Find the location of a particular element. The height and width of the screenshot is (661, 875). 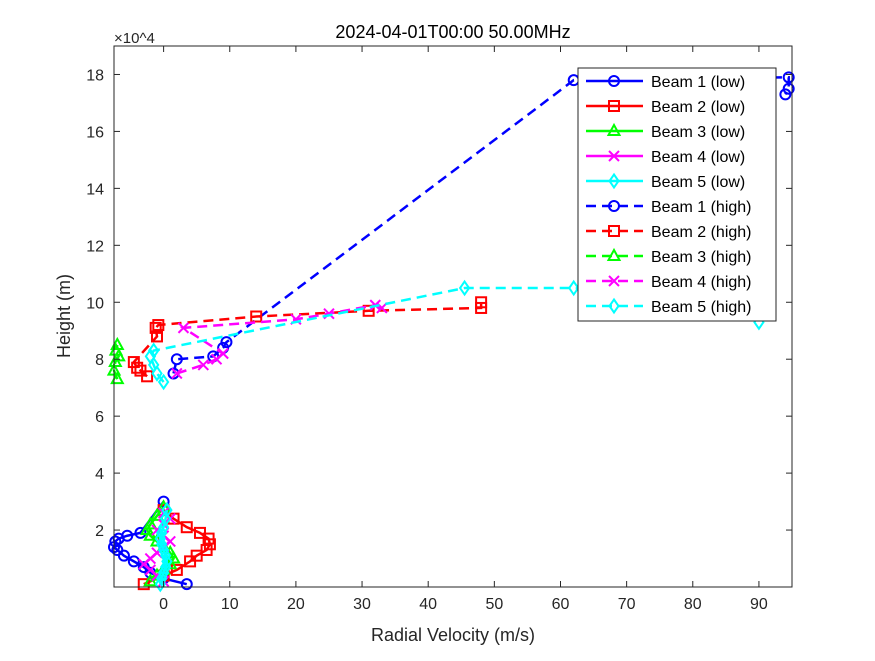

x-tick-label: 80 is located at coordinates (693, 604).